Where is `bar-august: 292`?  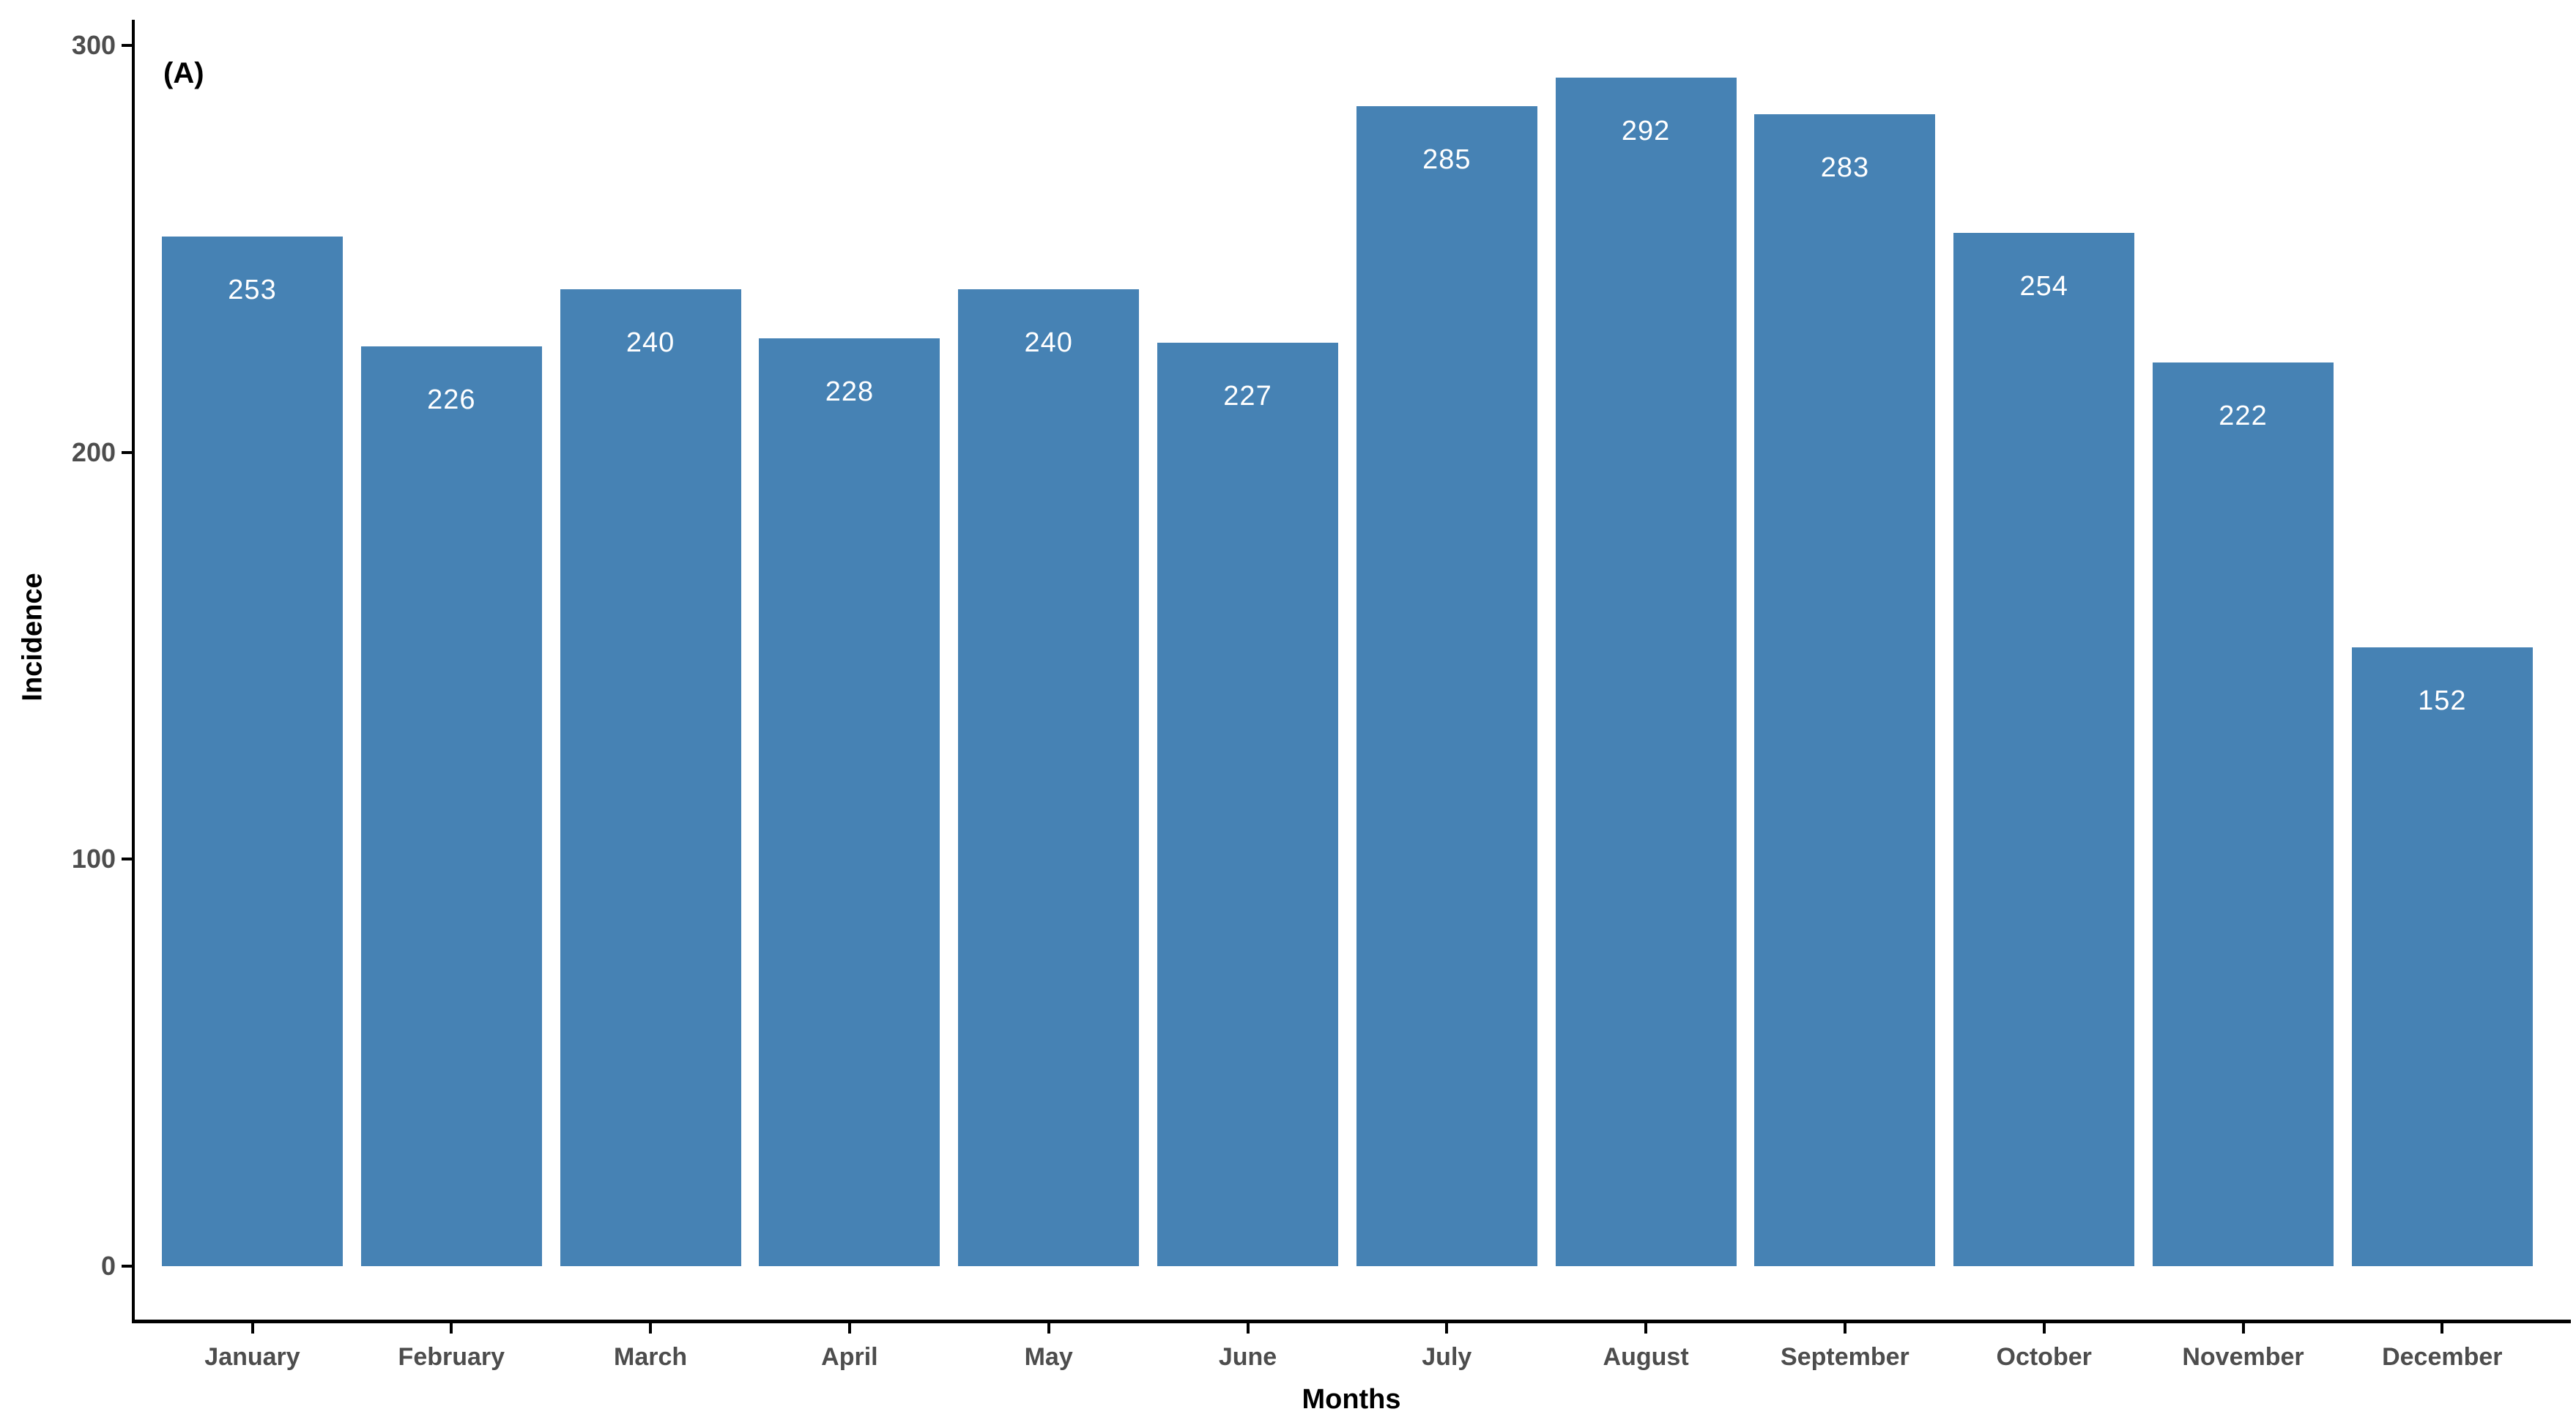
bar-august: 292 is located at coordinates (1646, 672).